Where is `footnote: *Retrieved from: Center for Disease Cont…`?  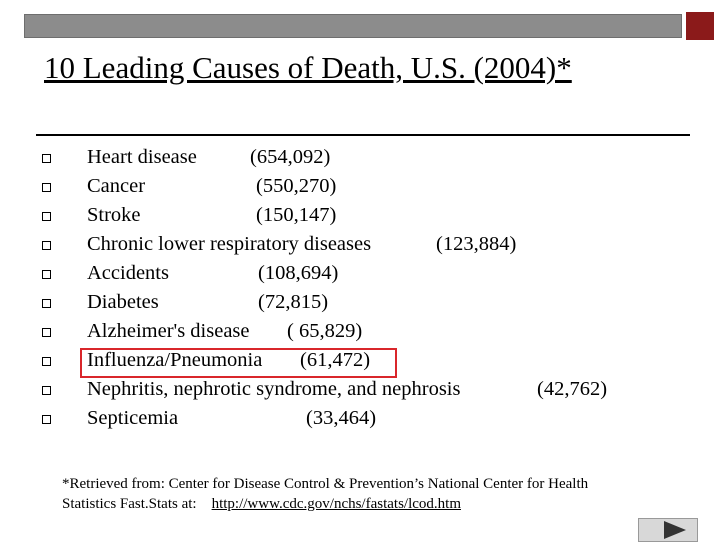
footnote: *Retrieved from: Center for Disease Cont… is located at coordinates (325, 494).